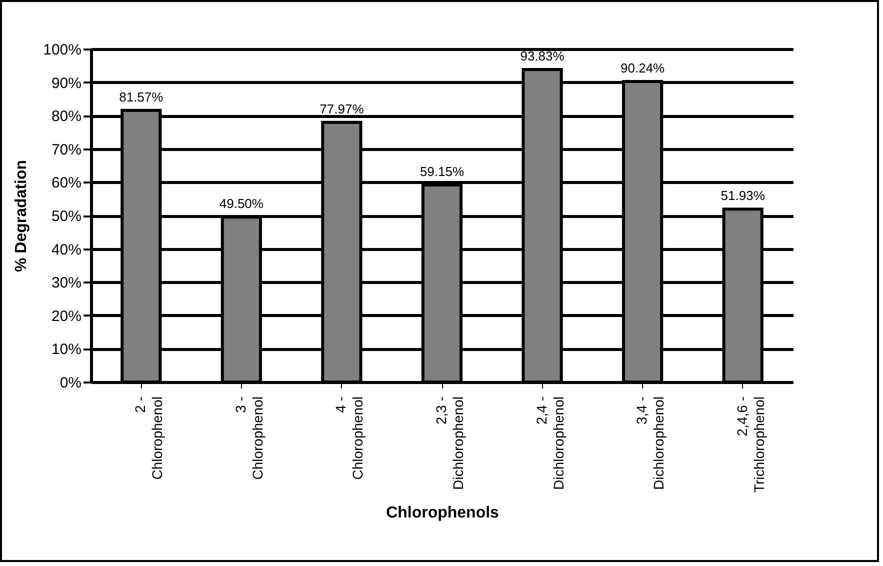 The image size is (883, 566). I want to click on x-tick-label: 3 - Chlorophenol, so click(249, 438).